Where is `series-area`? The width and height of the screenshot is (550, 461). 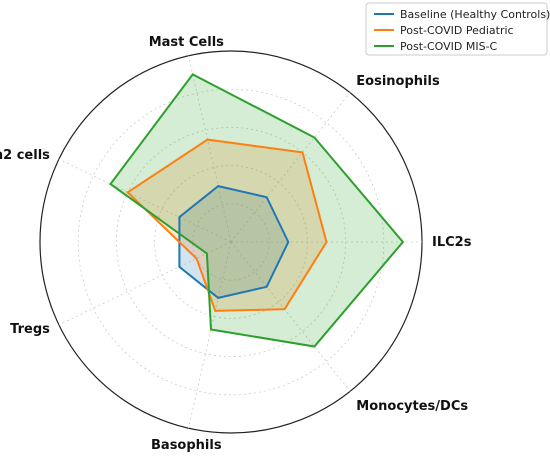
series-area is located at coordinates (234, 242).